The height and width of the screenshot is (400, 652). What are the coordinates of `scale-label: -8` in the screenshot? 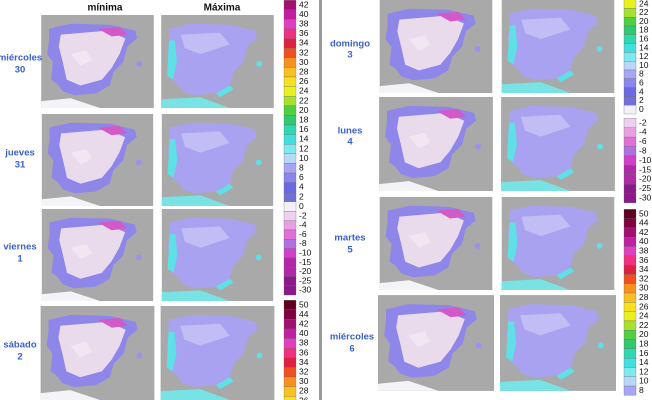 It's located at (303, 243).